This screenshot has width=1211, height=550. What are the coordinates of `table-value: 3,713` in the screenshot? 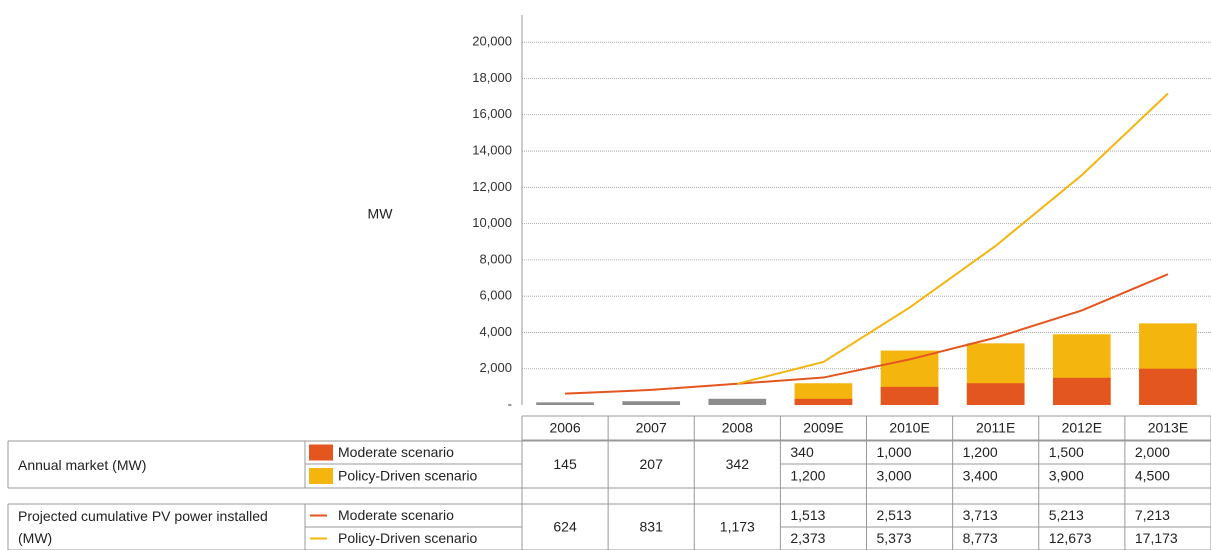 It's located at (980, 515).